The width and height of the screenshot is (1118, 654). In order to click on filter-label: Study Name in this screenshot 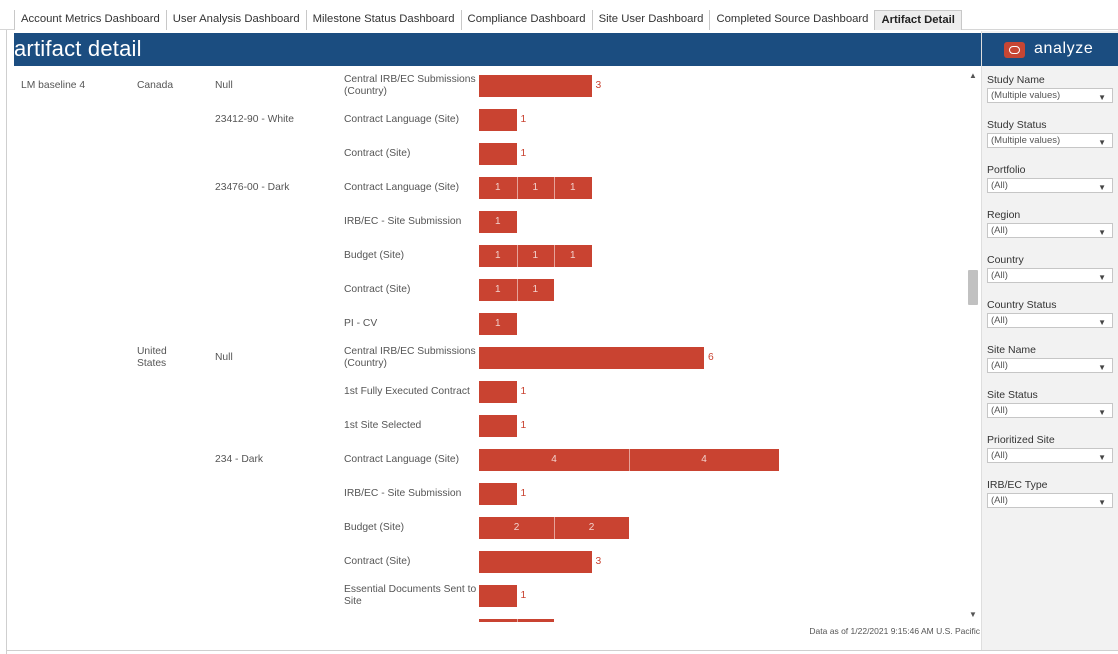, I will do `click(1016, 80)`.